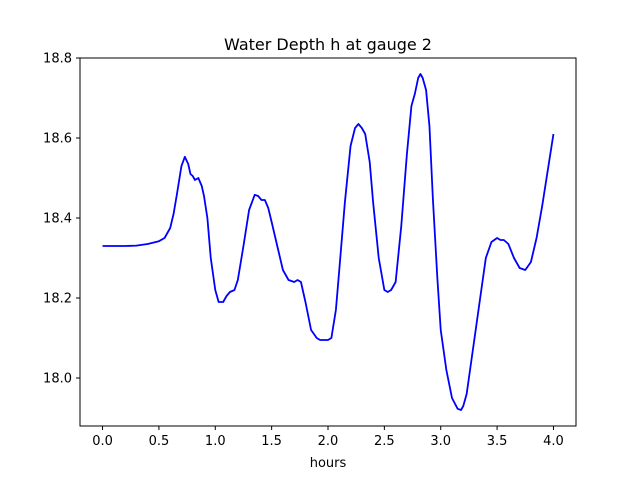 Image resolution: width=640 pixels, height=480 pixels. Describe the element at coordinates (57, 379) in the screenshot. I see `y-tick-label: 18.0` at that location.